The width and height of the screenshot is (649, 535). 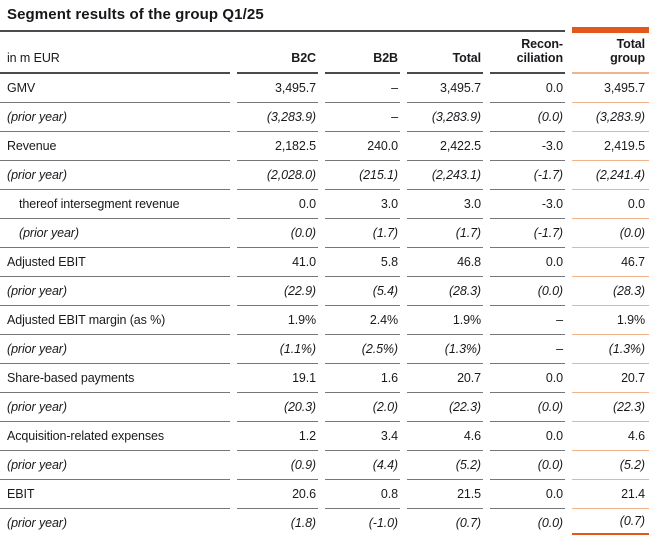 What do you see at coordinates (115, 146) in the screenshot?
I see `row-label: Revenue` at bounding box center [115, 146].